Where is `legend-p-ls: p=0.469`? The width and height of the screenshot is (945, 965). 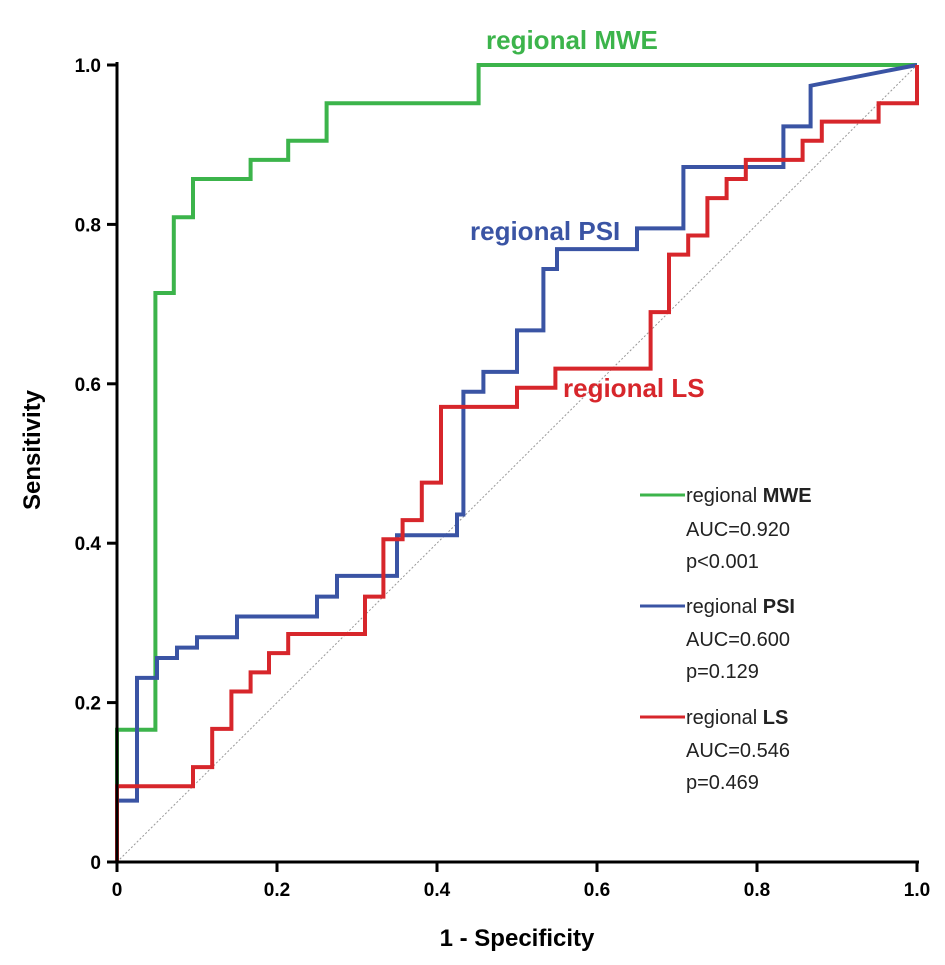
legend-p-ls: p=0.469 is located at coordinates (722, 783).